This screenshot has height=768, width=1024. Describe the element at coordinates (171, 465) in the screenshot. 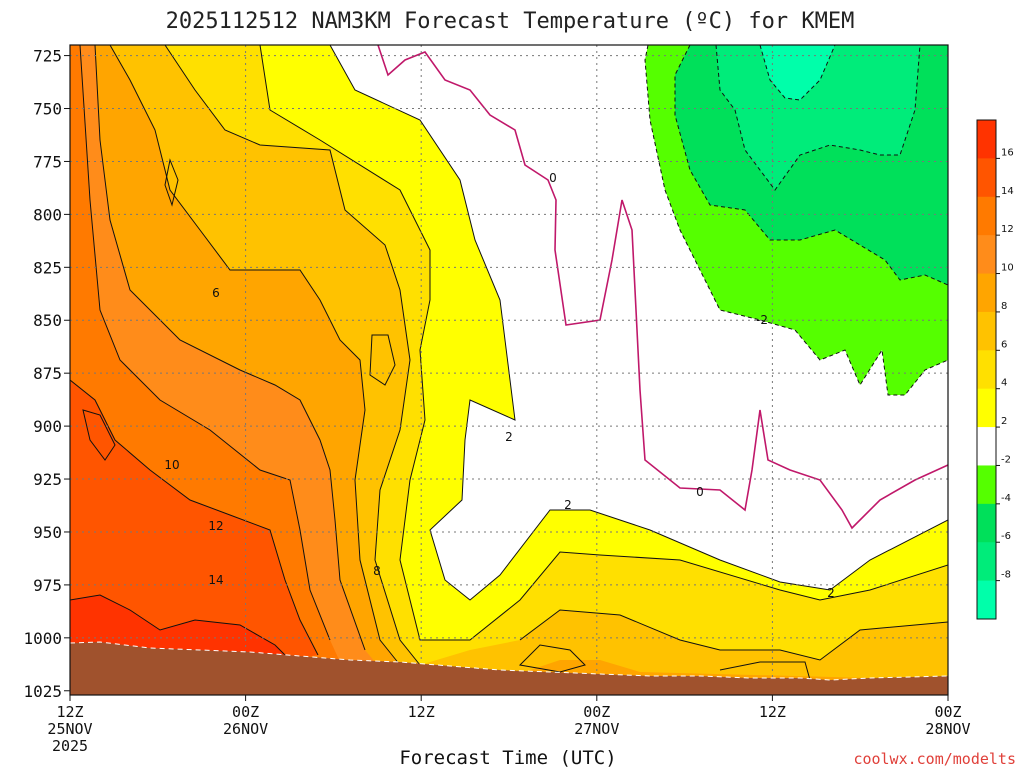

I see `contour-label: 10` at that location.